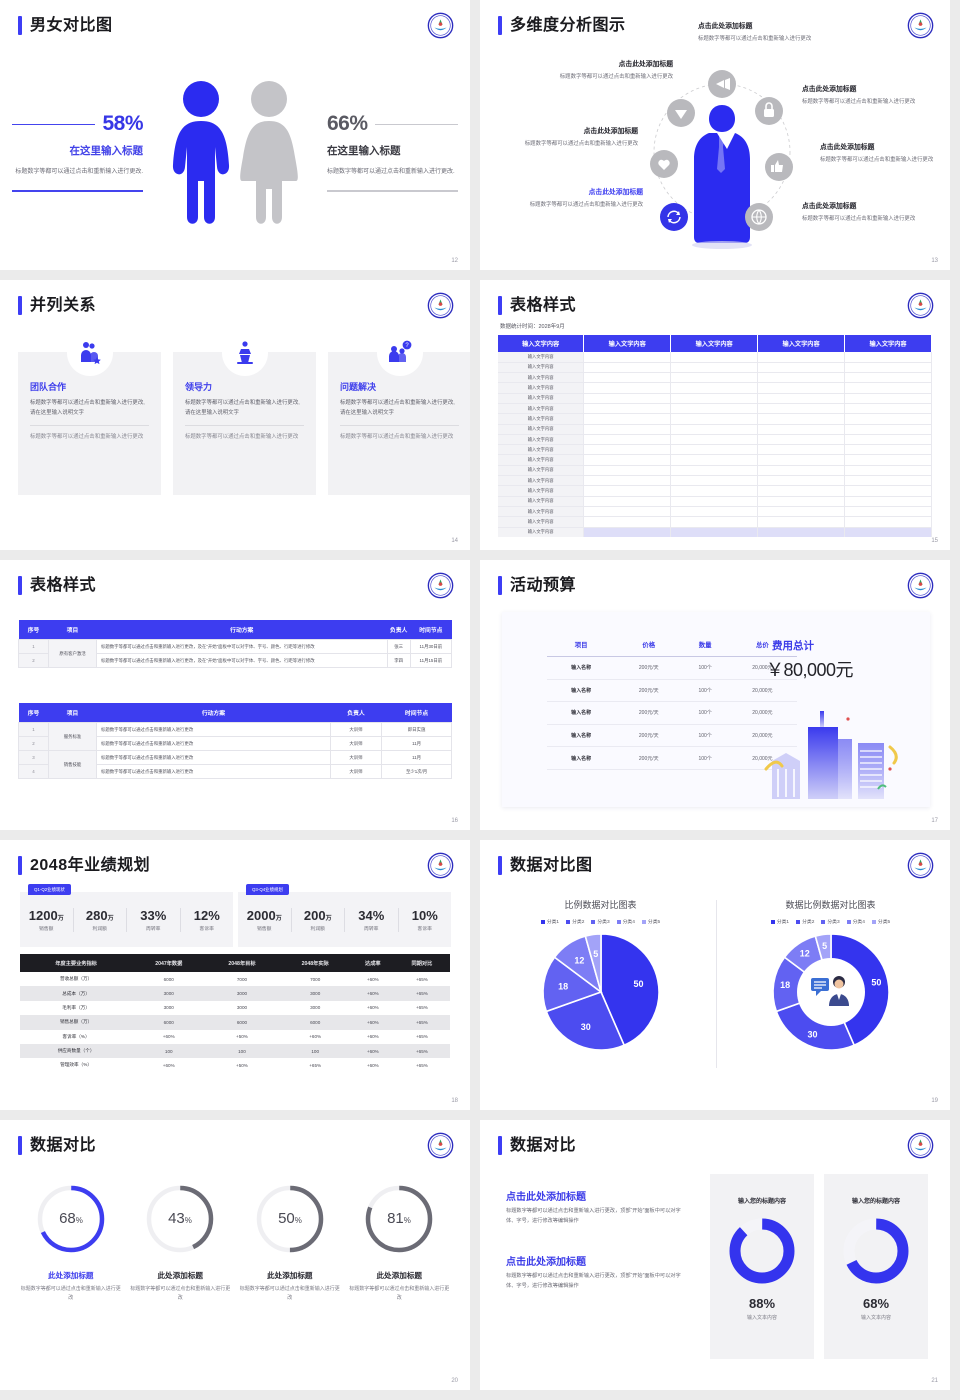 This screenshot has width=960, height=1400. What do you see at coordinates (804, 954) in the screenshot?
I see `pie-value-label: 12` at bounding box center [804, 954].